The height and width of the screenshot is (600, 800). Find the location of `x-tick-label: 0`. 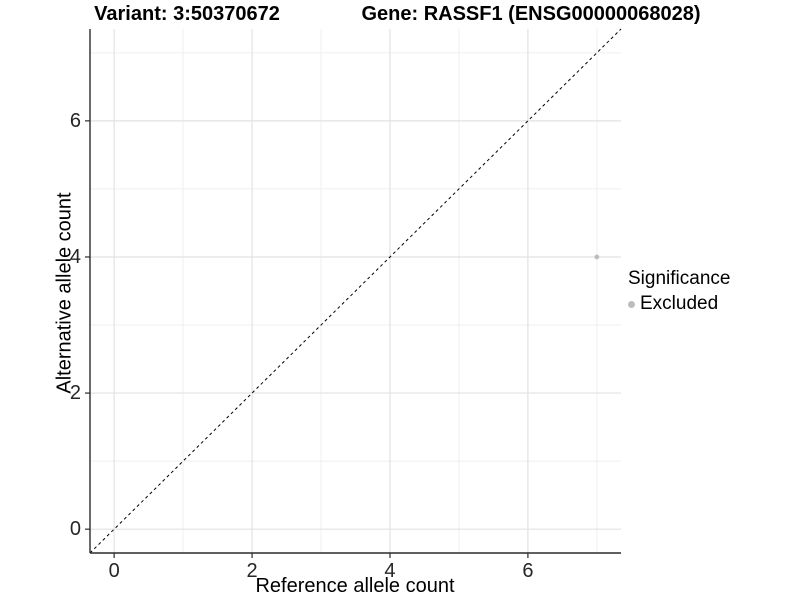

x-tick-label: 0 is located at coordinates (114, 571).